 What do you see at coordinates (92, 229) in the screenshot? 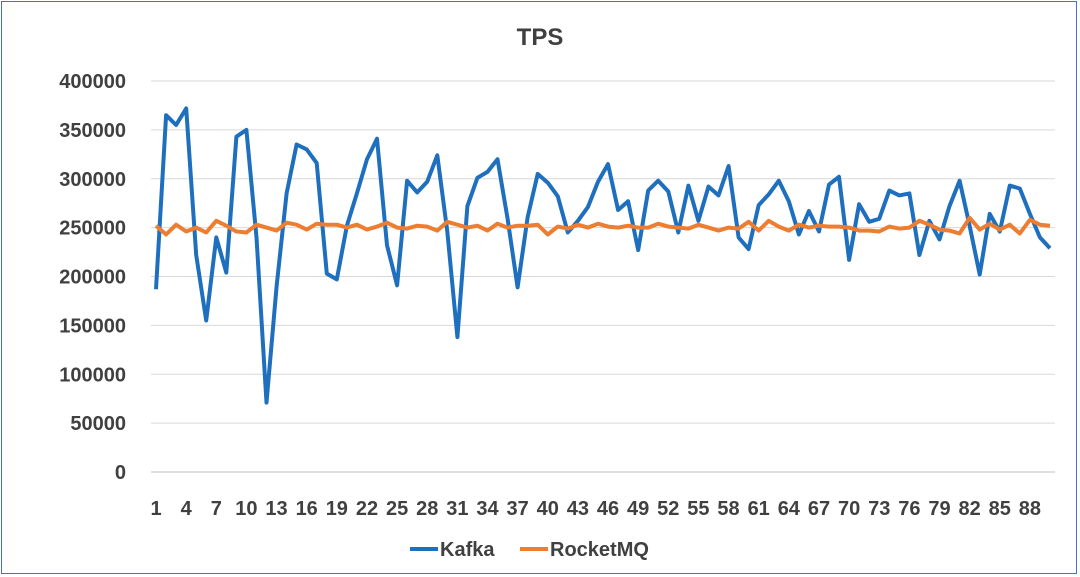
I see `y-tick-label: 250000` at bounding box center [92, 229].